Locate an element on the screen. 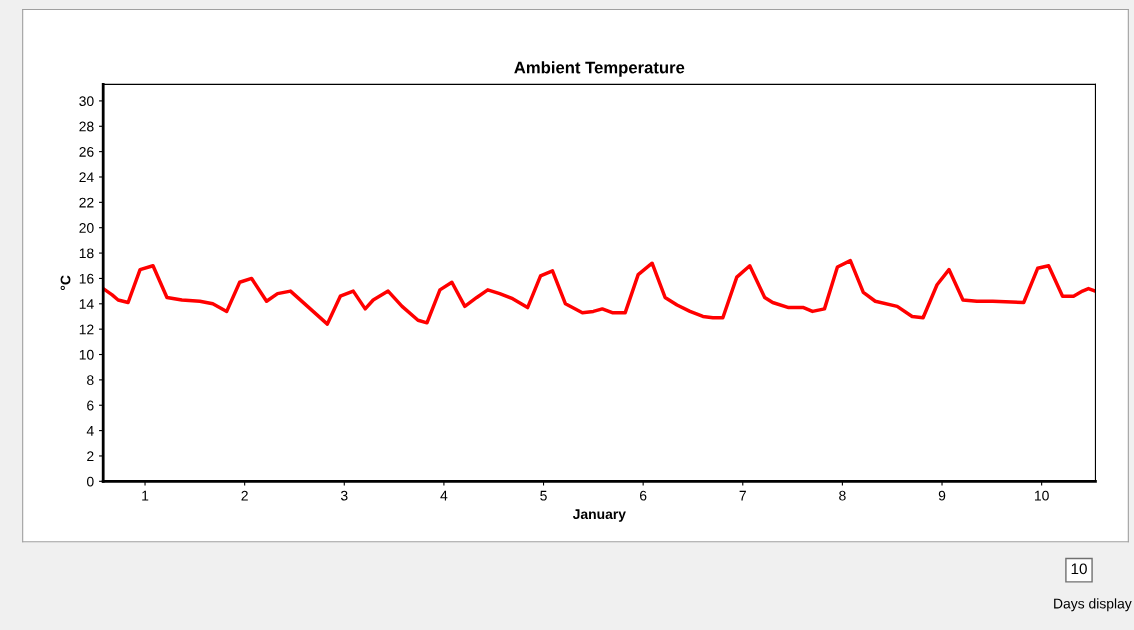  x-tick-label: 8 is located at coordinates (842, 495).